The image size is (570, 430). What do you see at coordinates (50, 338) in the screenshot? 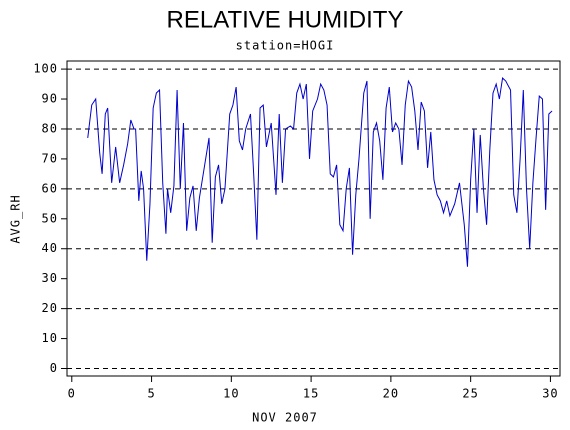
I see `y-tick-label: 10` at bounding box center [50, 338].